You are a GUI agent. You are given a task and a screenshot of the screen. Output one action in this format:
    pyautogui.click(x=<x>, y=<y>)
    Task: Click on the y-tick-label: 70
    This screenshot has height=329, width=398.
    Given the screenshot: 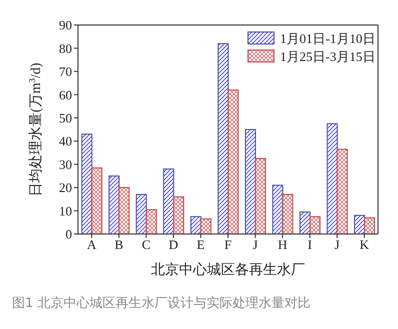 What is the action you would take?
    pyautogui.click(x=65, y=72)
    